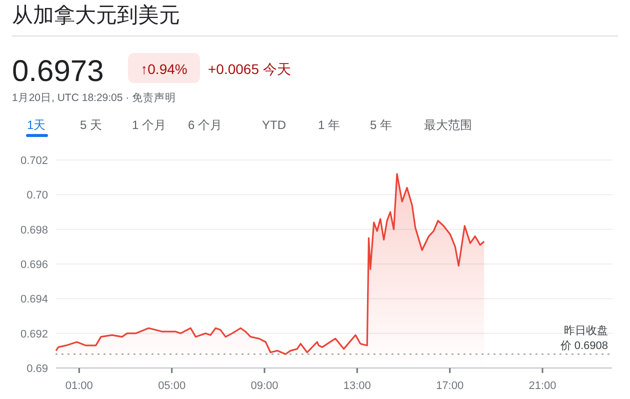 This screenshot has height=399, width=630. Describe the element at coordinates (96, 15) in the screenshot. I see `chart-title: 从加拿大元到美元` at that location.